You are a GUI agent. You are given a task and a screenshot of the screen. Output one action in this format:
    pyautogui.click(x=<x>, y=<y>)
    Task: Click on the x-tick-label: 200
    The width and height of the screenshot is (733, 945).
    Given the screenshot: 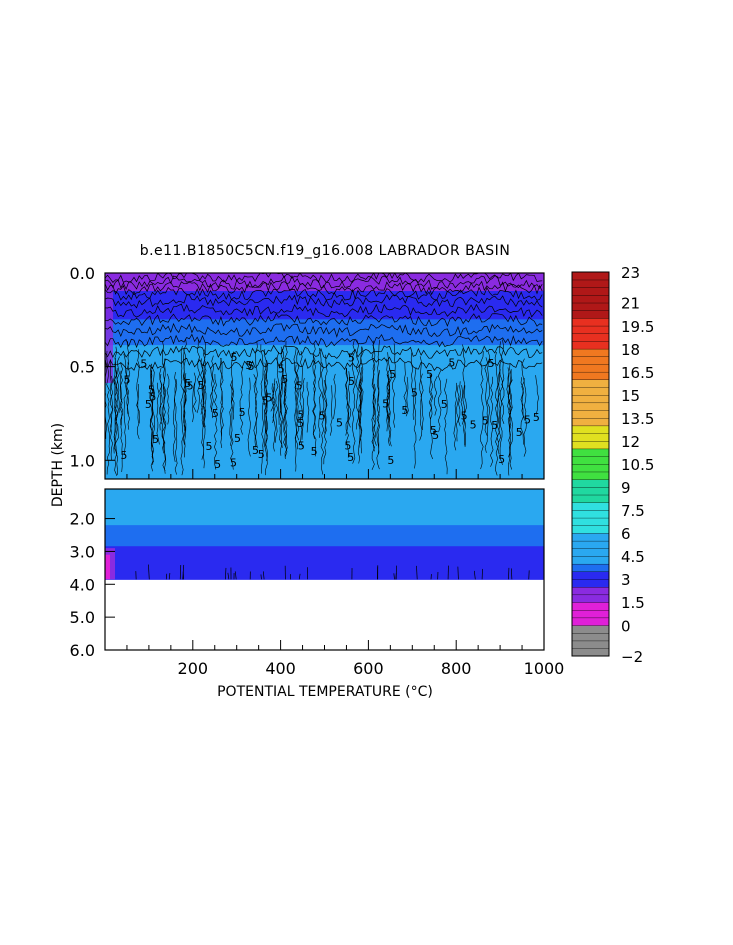 What is the action you would take?
    pyautogui.click(x=193, y=668)
    